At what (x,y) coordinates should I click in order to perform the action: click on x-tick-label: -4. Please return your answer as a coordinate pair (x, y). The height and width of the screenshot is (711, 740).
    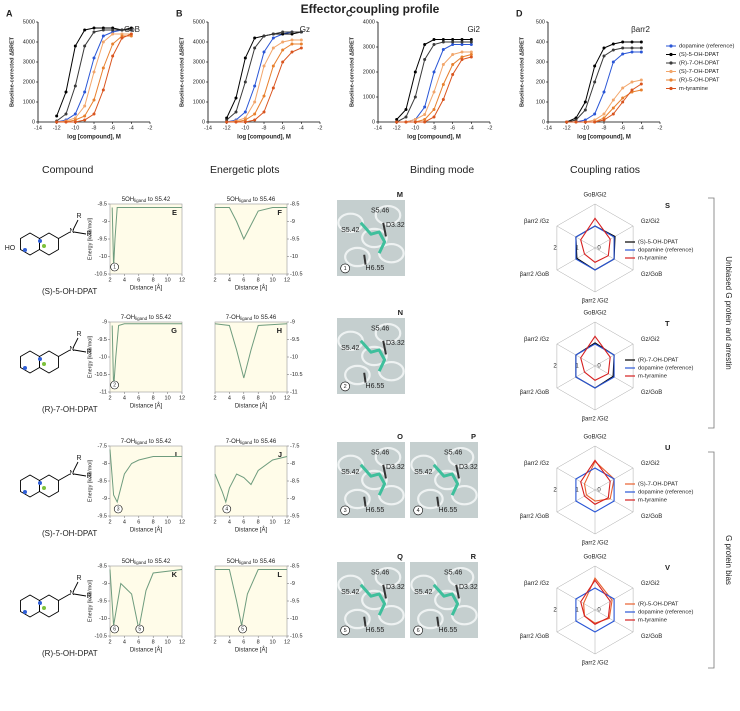
    Looking at the image, I should click on (131, 128).